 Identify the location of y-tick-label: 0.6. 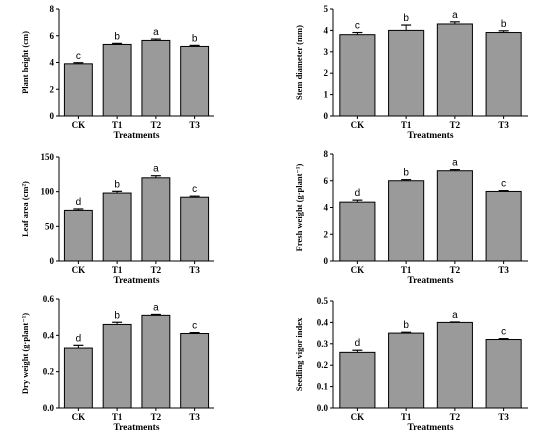
(49, 299).